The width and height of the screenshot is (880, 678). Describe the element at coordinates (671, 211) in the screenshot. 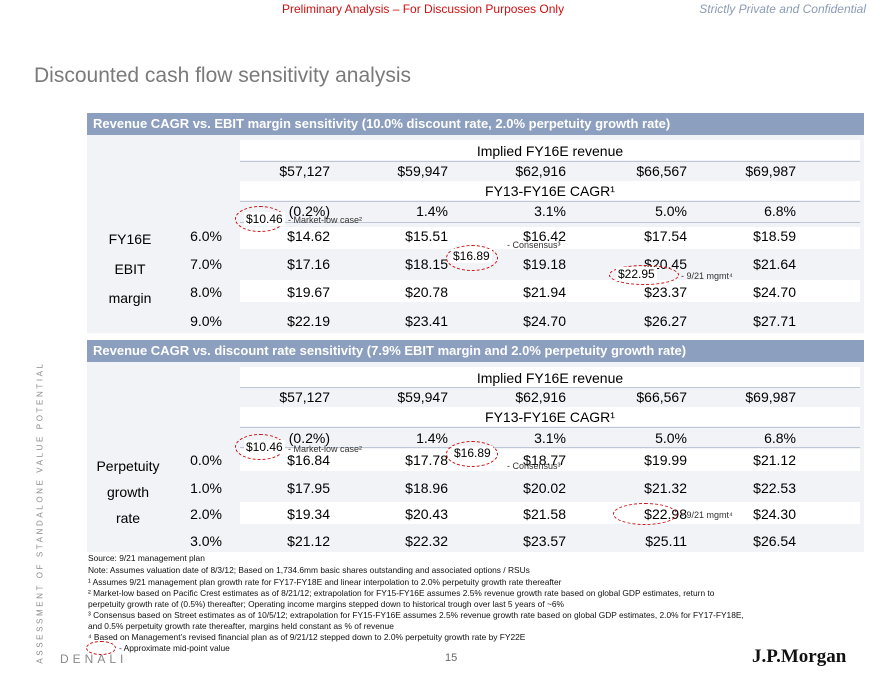

I see `table1-cagr-4: 5.0%` at that location.